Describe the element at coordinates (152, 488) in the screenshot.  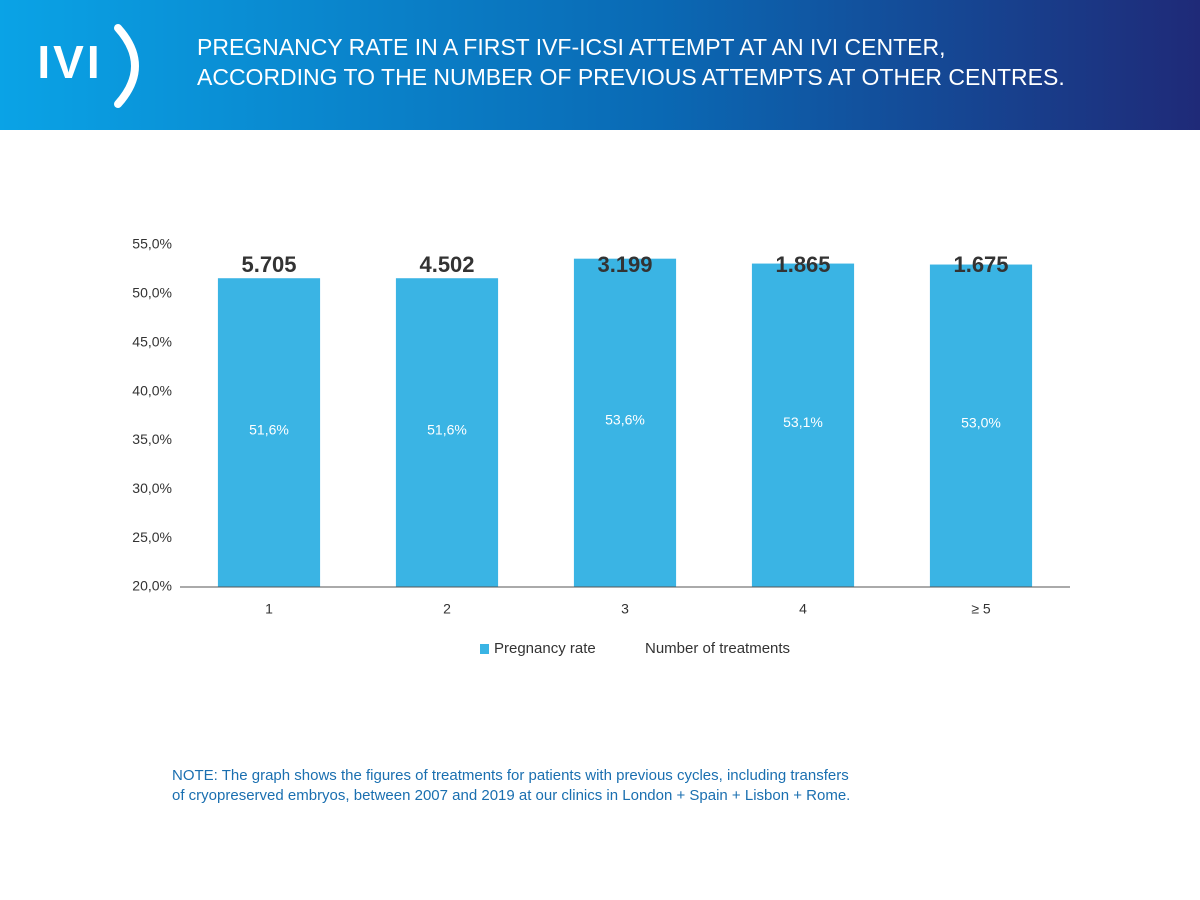
I see `y-tick-label: 30,0%` at that location.